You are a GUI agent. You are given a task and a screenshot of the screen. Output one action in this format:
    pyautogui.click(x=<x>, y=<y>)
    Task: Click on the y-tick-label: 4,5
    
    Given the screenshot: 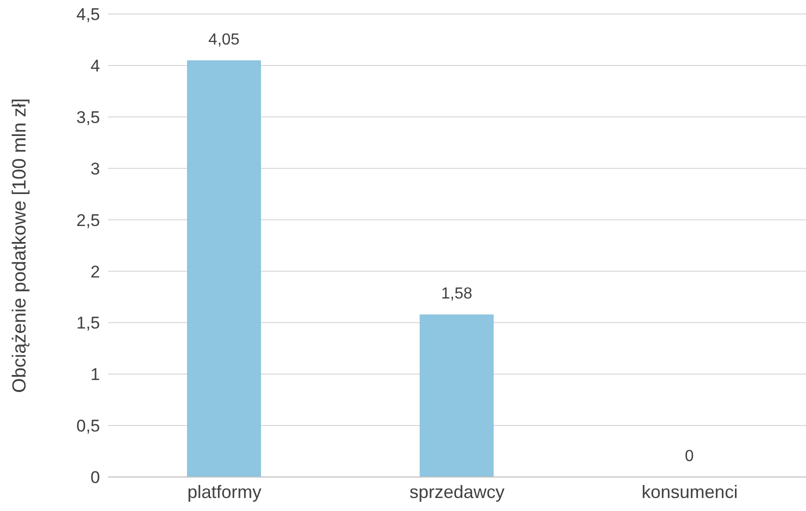 What is the action you would take?
    pyautogui.click(x=88, y=14)
    